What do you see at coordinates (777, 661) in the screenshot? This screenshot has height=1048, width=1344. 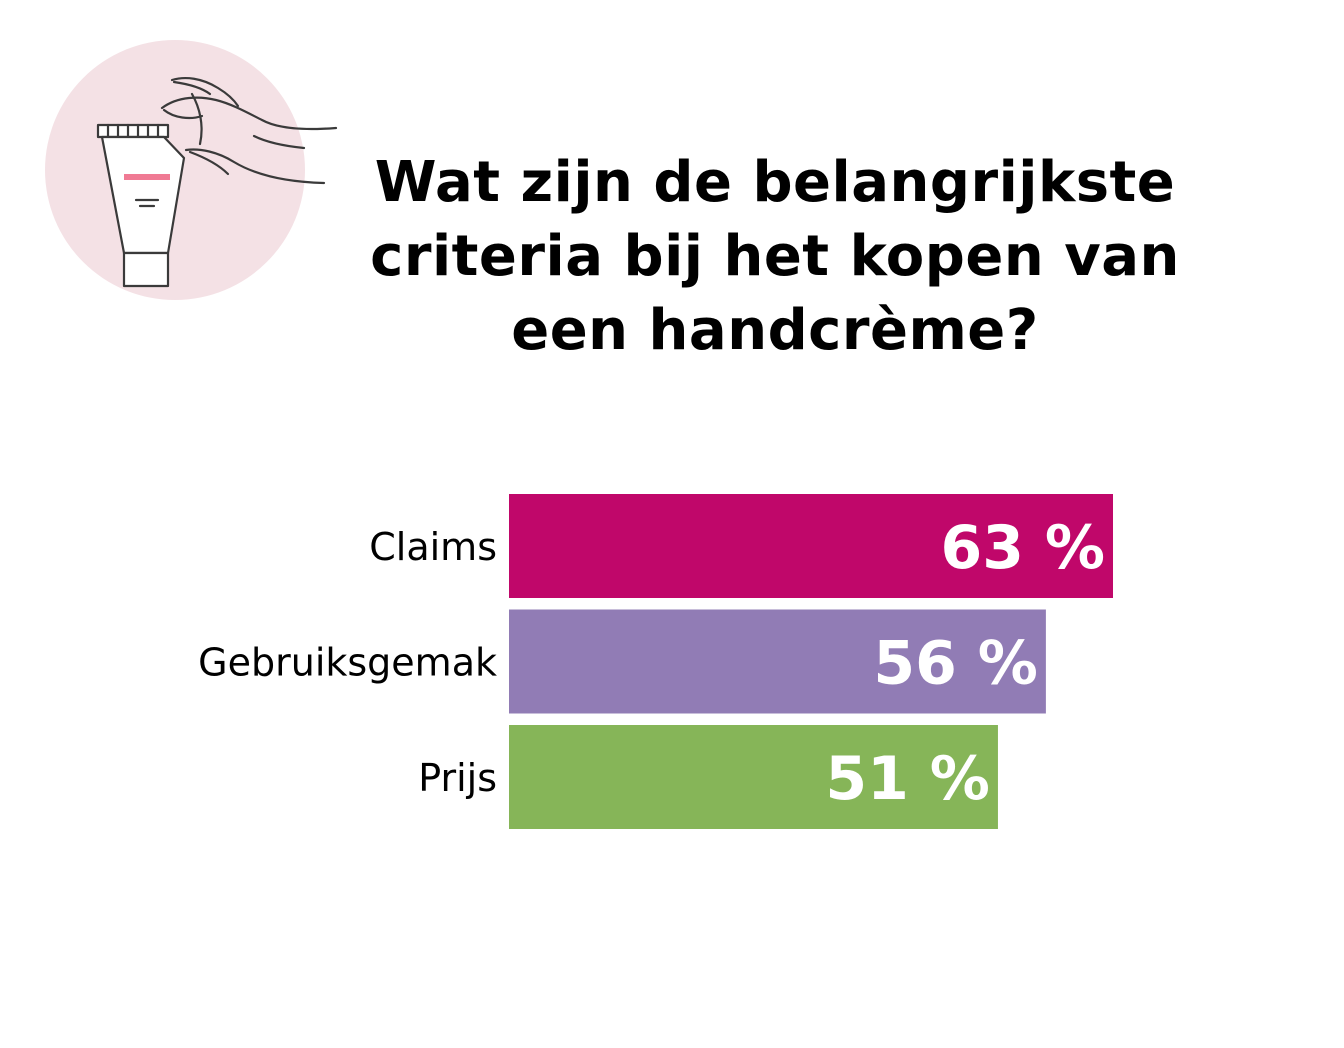 I see `bar-gebruiksgemak` at bounding box center [777, 661].